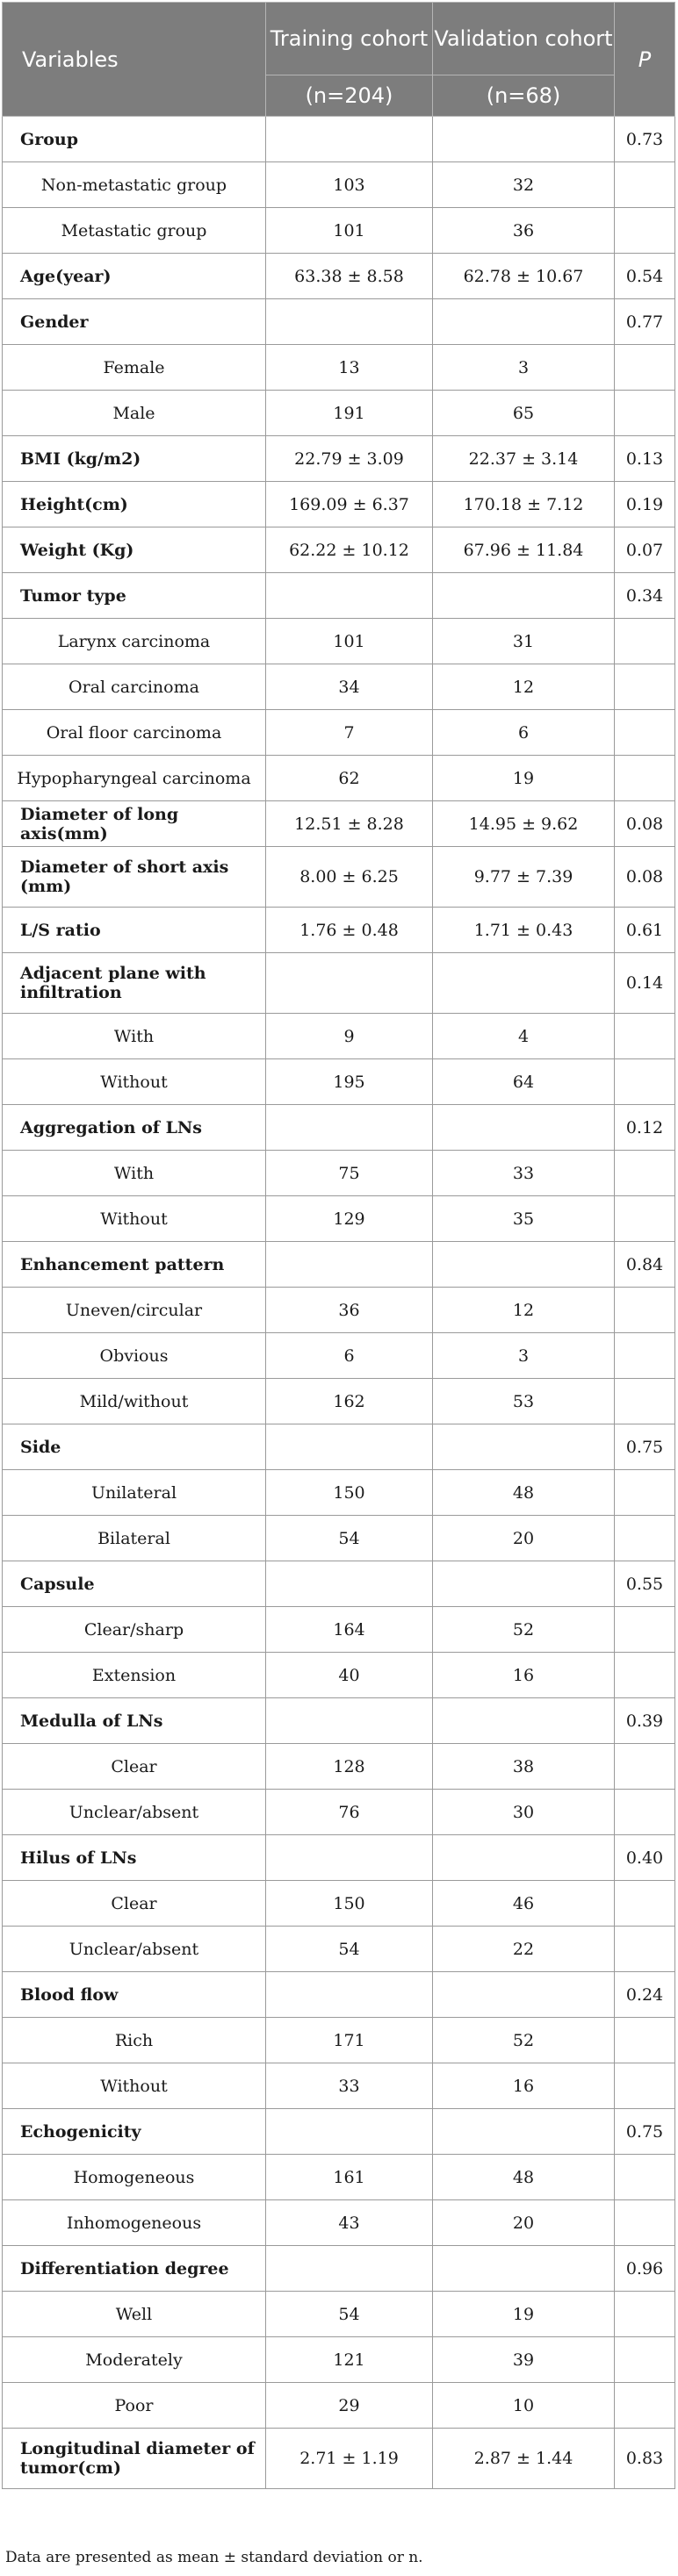 The width and height of the screenshot is (678, 2576). Describe the element at coordinates (644, 930) in the screenshot. I see `p-value: 0.61` at that location.